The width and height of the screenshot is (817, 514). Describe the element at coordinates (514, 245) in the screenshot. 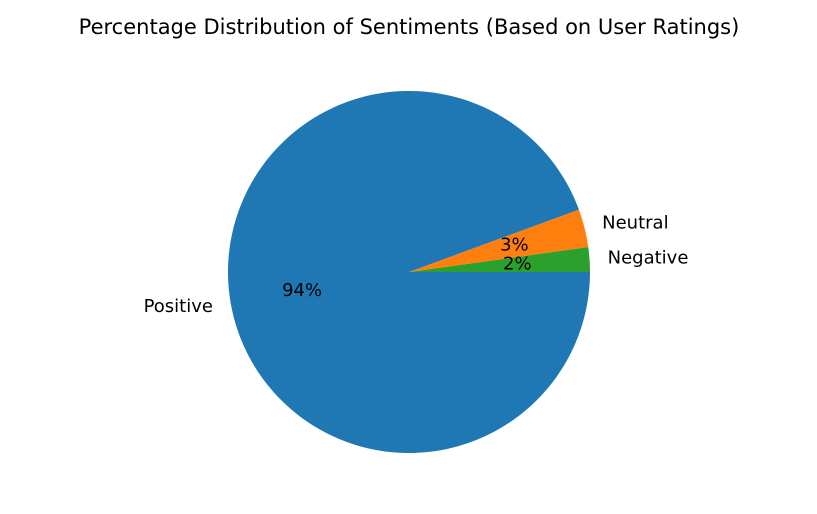

I see `pct-label-neutral: 3%` at that location.